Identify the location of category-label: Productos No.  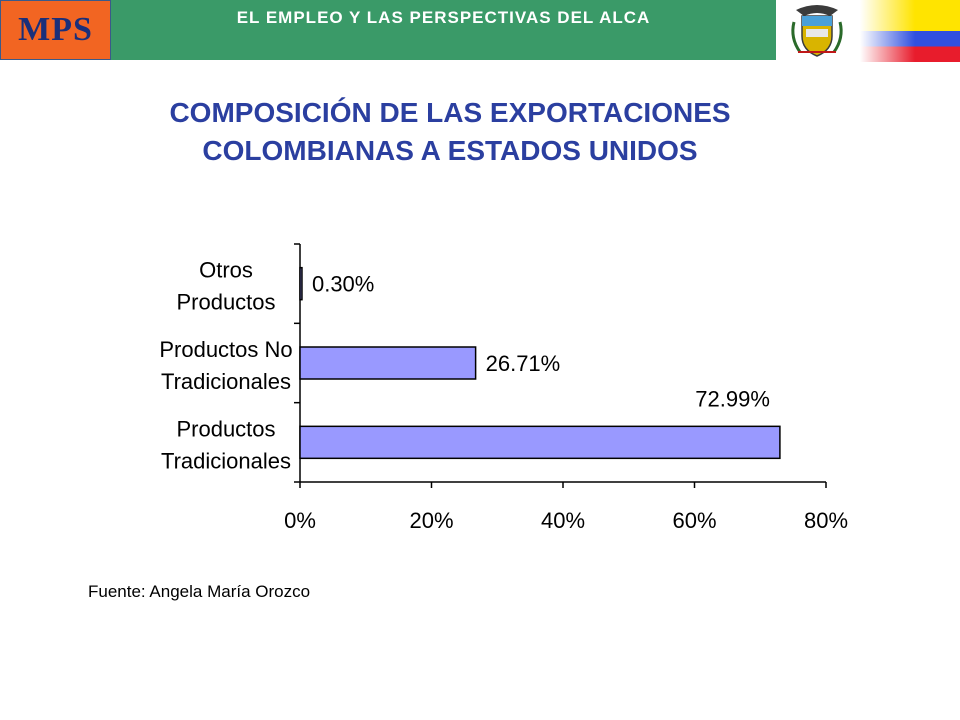
(225, 349).